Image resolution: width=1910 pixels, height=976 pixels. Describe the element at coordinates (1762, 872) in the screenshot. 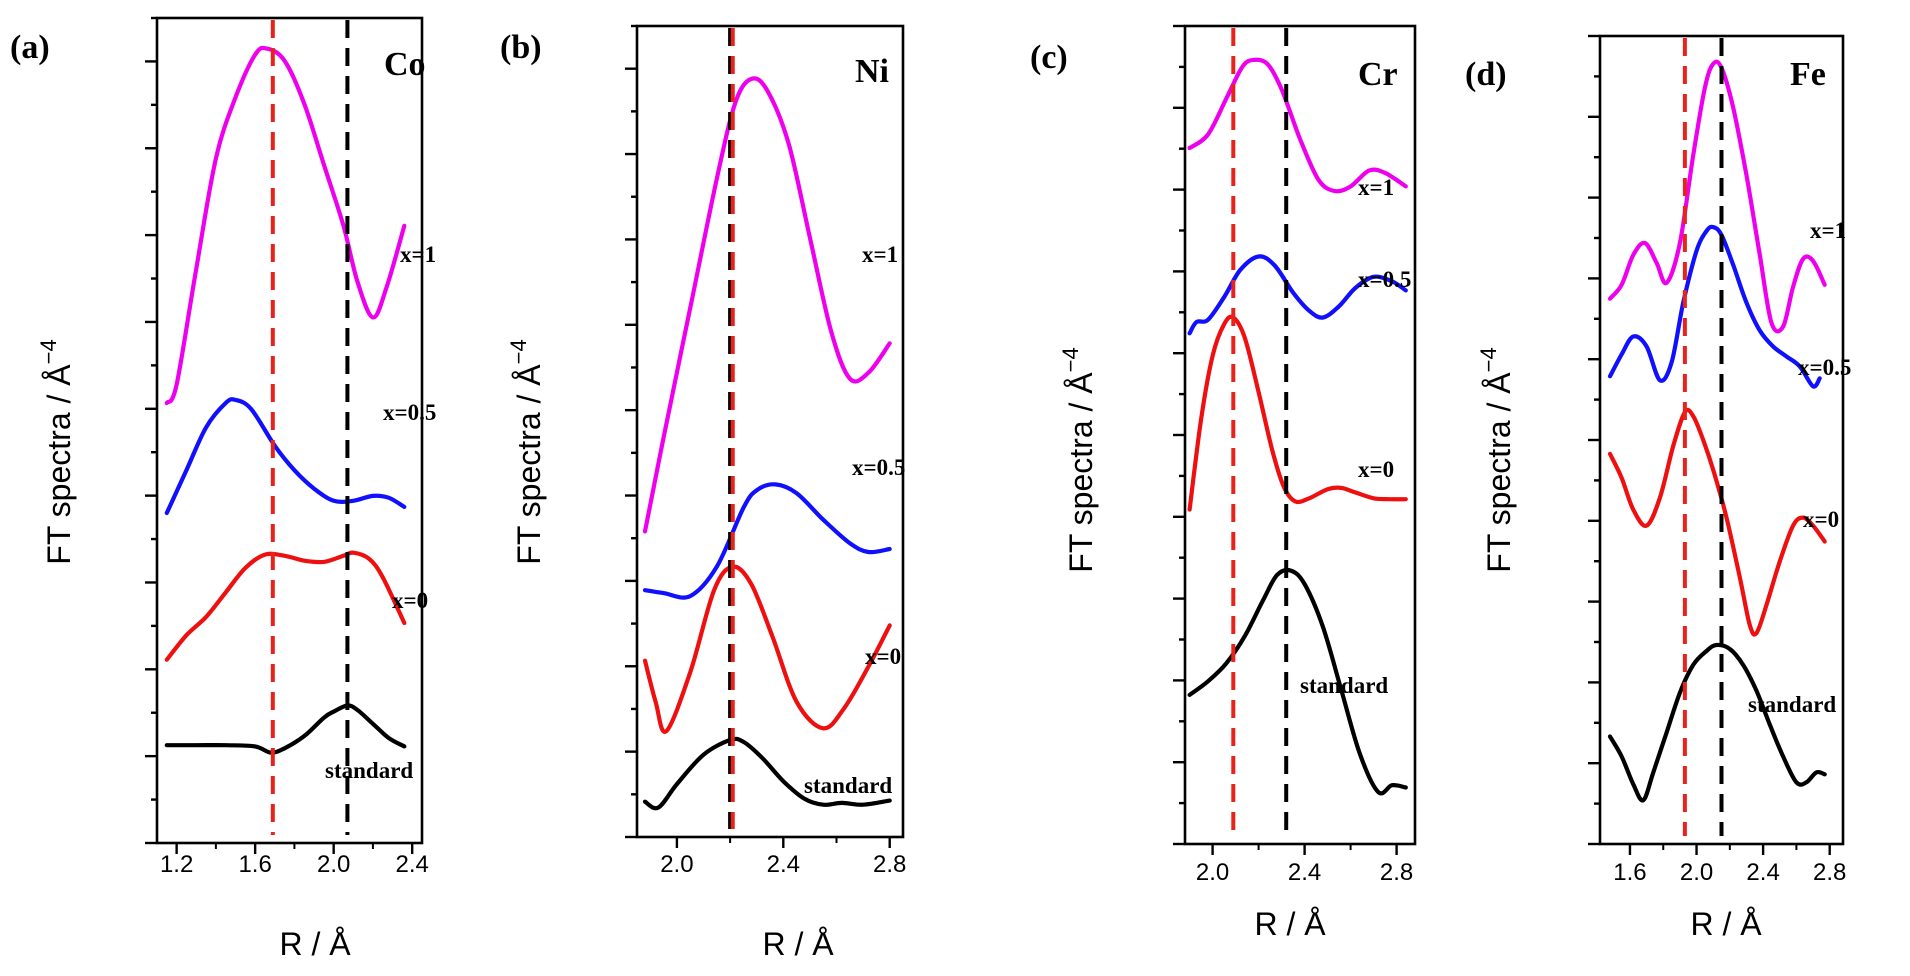

I see `panel-d-x-tick-label: 2.4` at that location.